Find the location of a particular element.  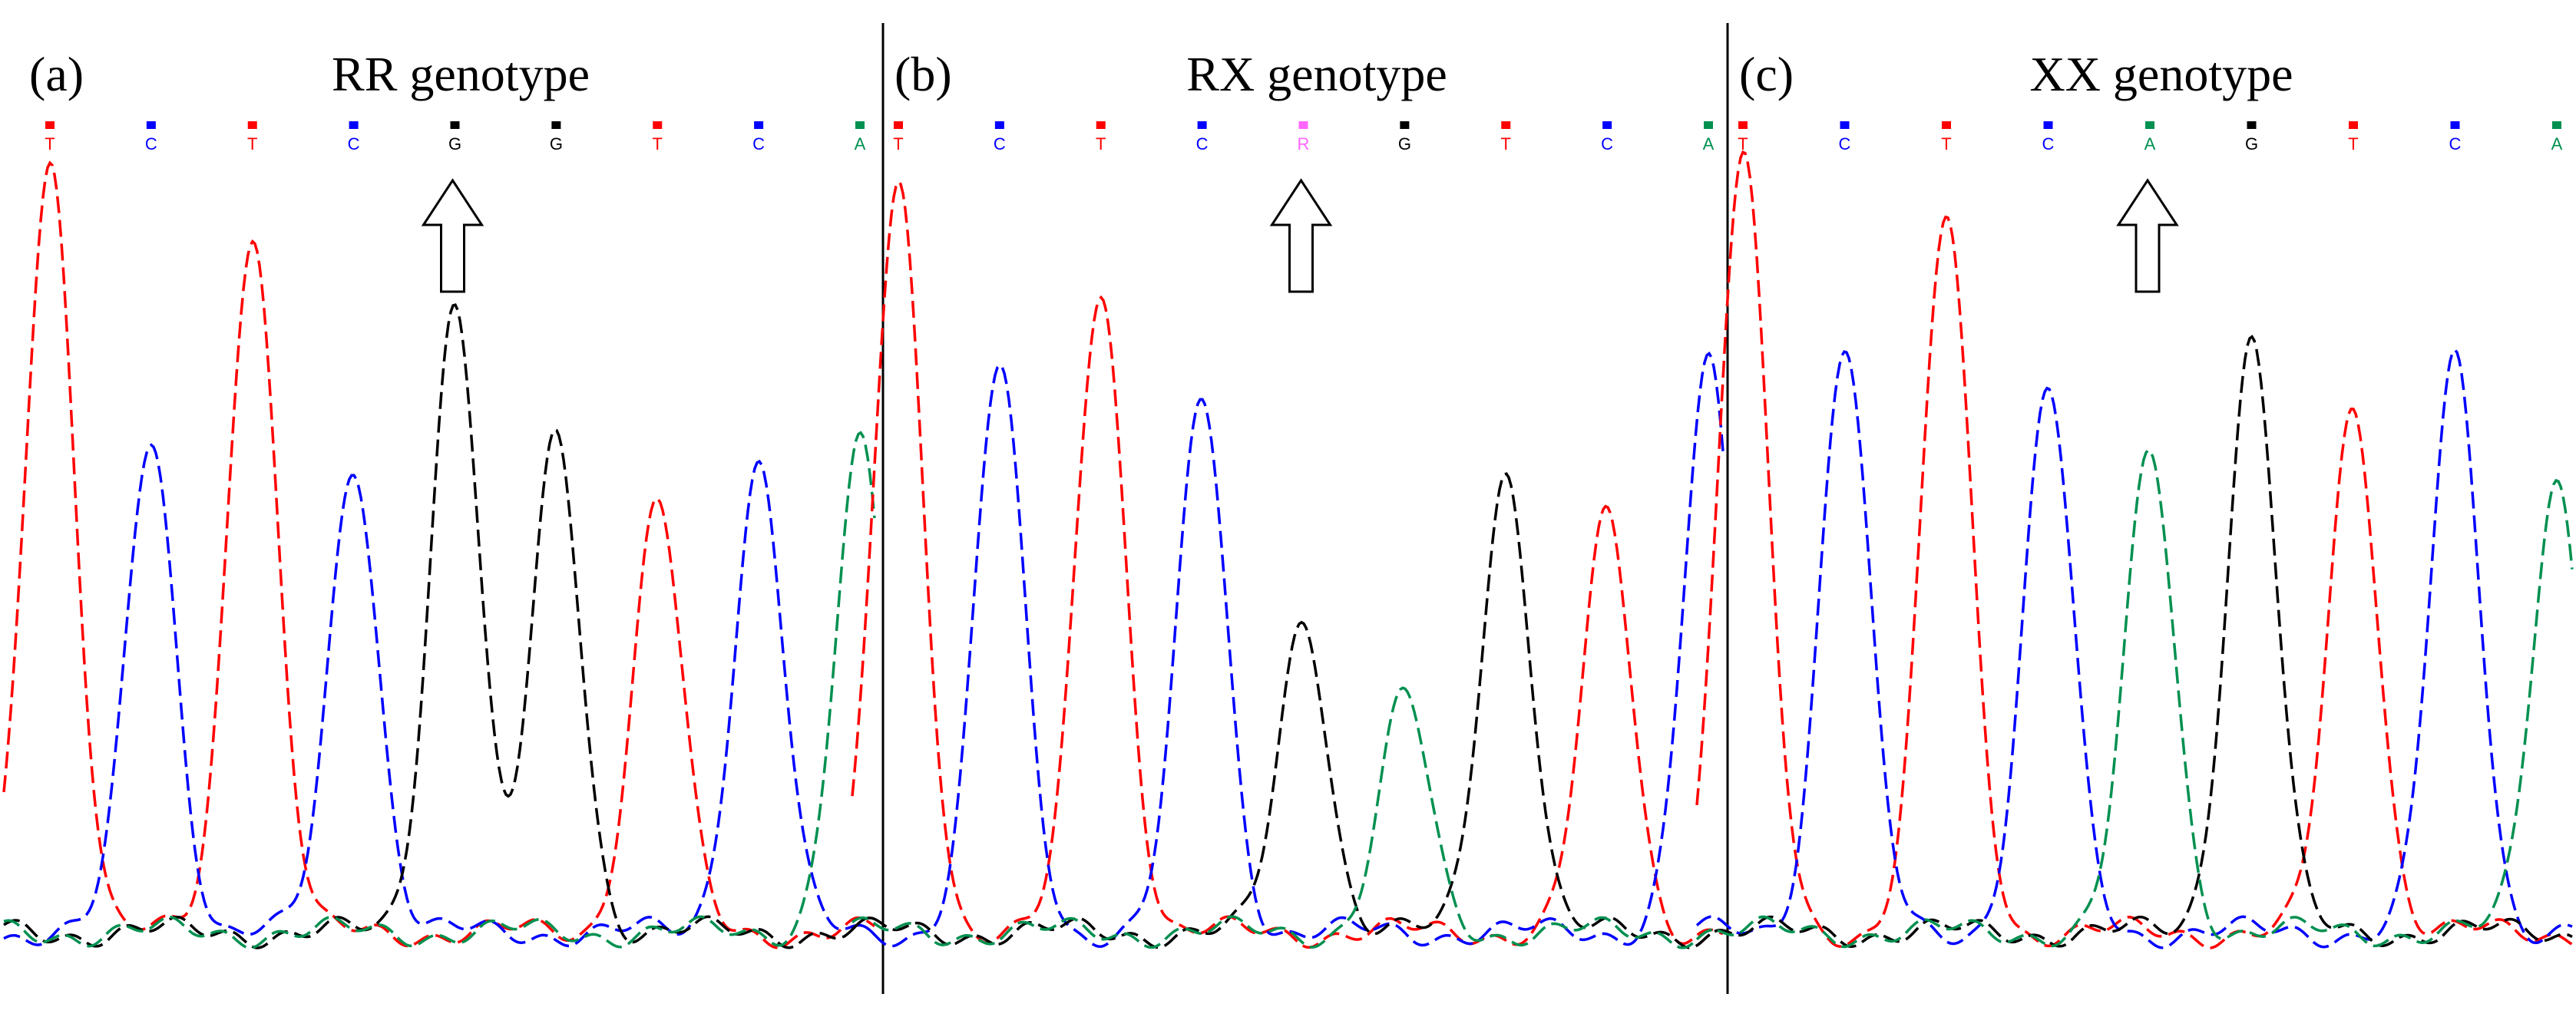

panel-a-label: (a) is located at coordinates (56, 74).